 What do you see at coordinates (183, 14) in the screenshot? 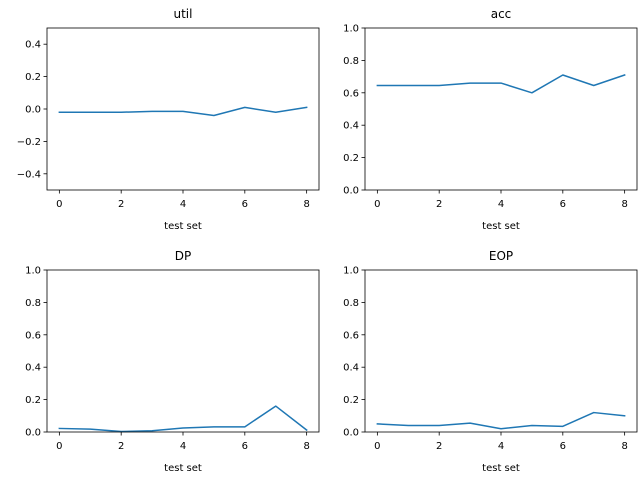
I see `subplot-title: util` at bounding box center [183, 14].